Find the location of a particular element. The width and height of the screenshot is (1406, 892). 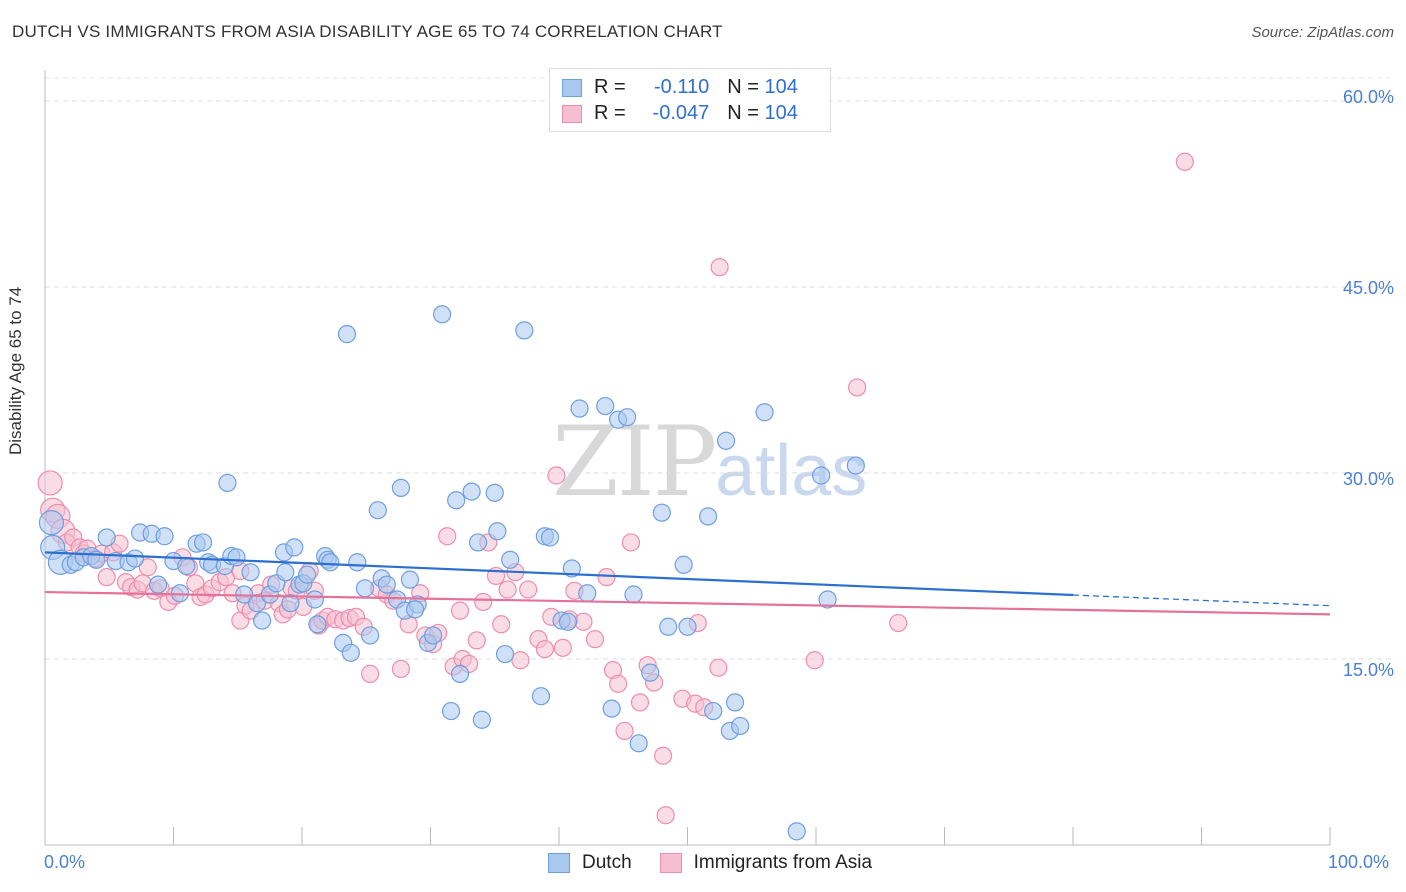

legend-row-asia: R = -0.047 N = 104 is located at coordinates (680, 113).